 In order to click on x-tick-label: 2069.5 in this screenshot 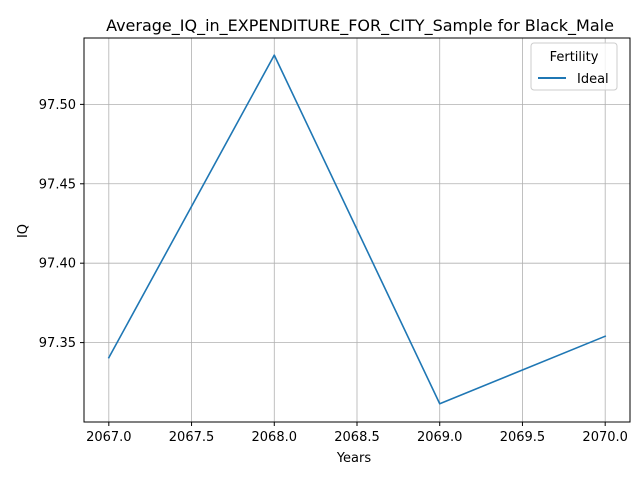, I will do `click(523, 437)`.